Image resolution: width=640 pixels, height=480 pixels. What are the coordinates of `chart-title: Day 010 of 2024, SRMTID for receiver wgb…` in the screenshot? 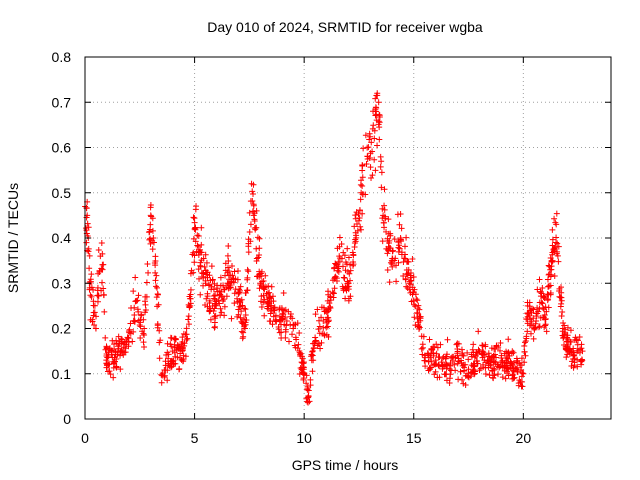 It's located at (345, 27).